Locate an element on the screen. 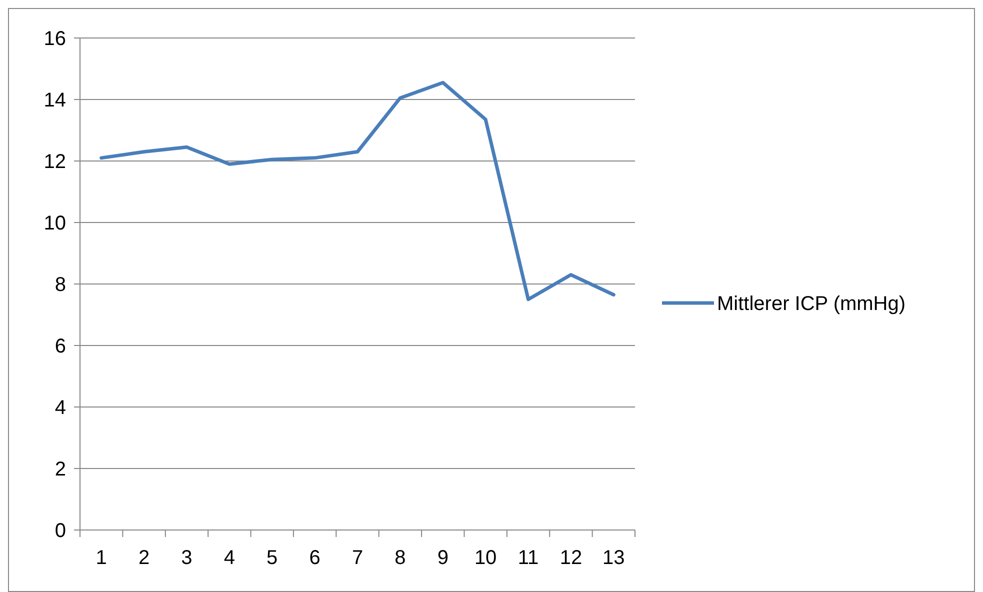  x-tick-label: 1 is located at coordinates (101, 558).